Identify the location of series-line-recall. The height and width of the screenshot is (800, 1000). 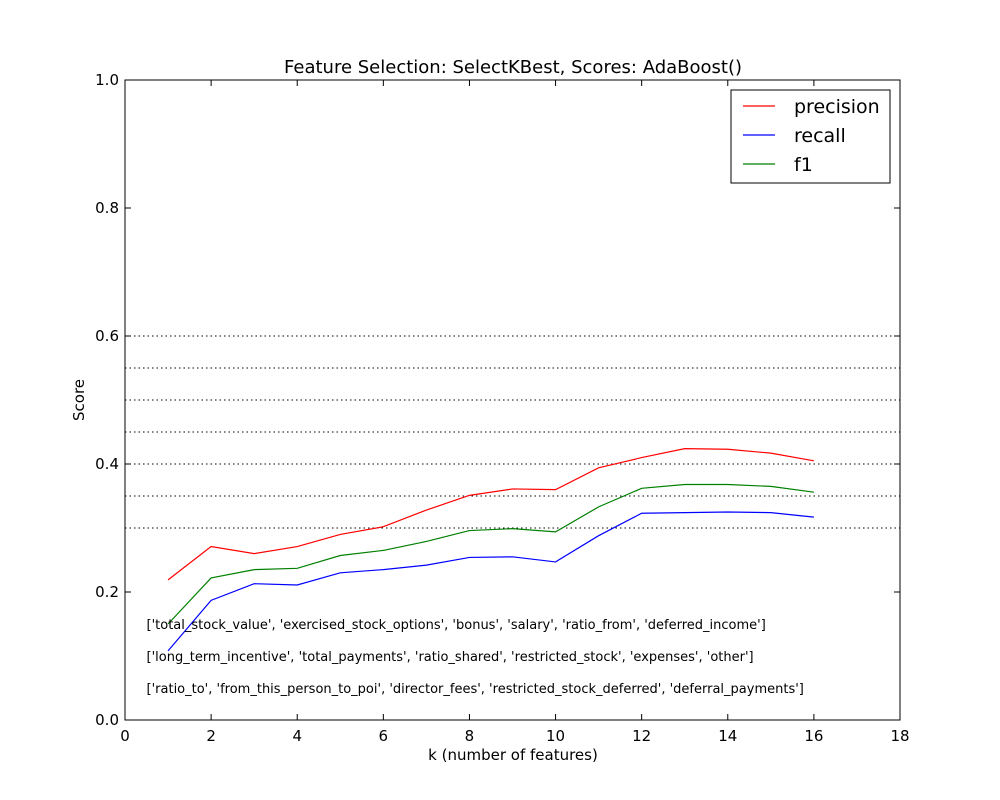
(490, 581).